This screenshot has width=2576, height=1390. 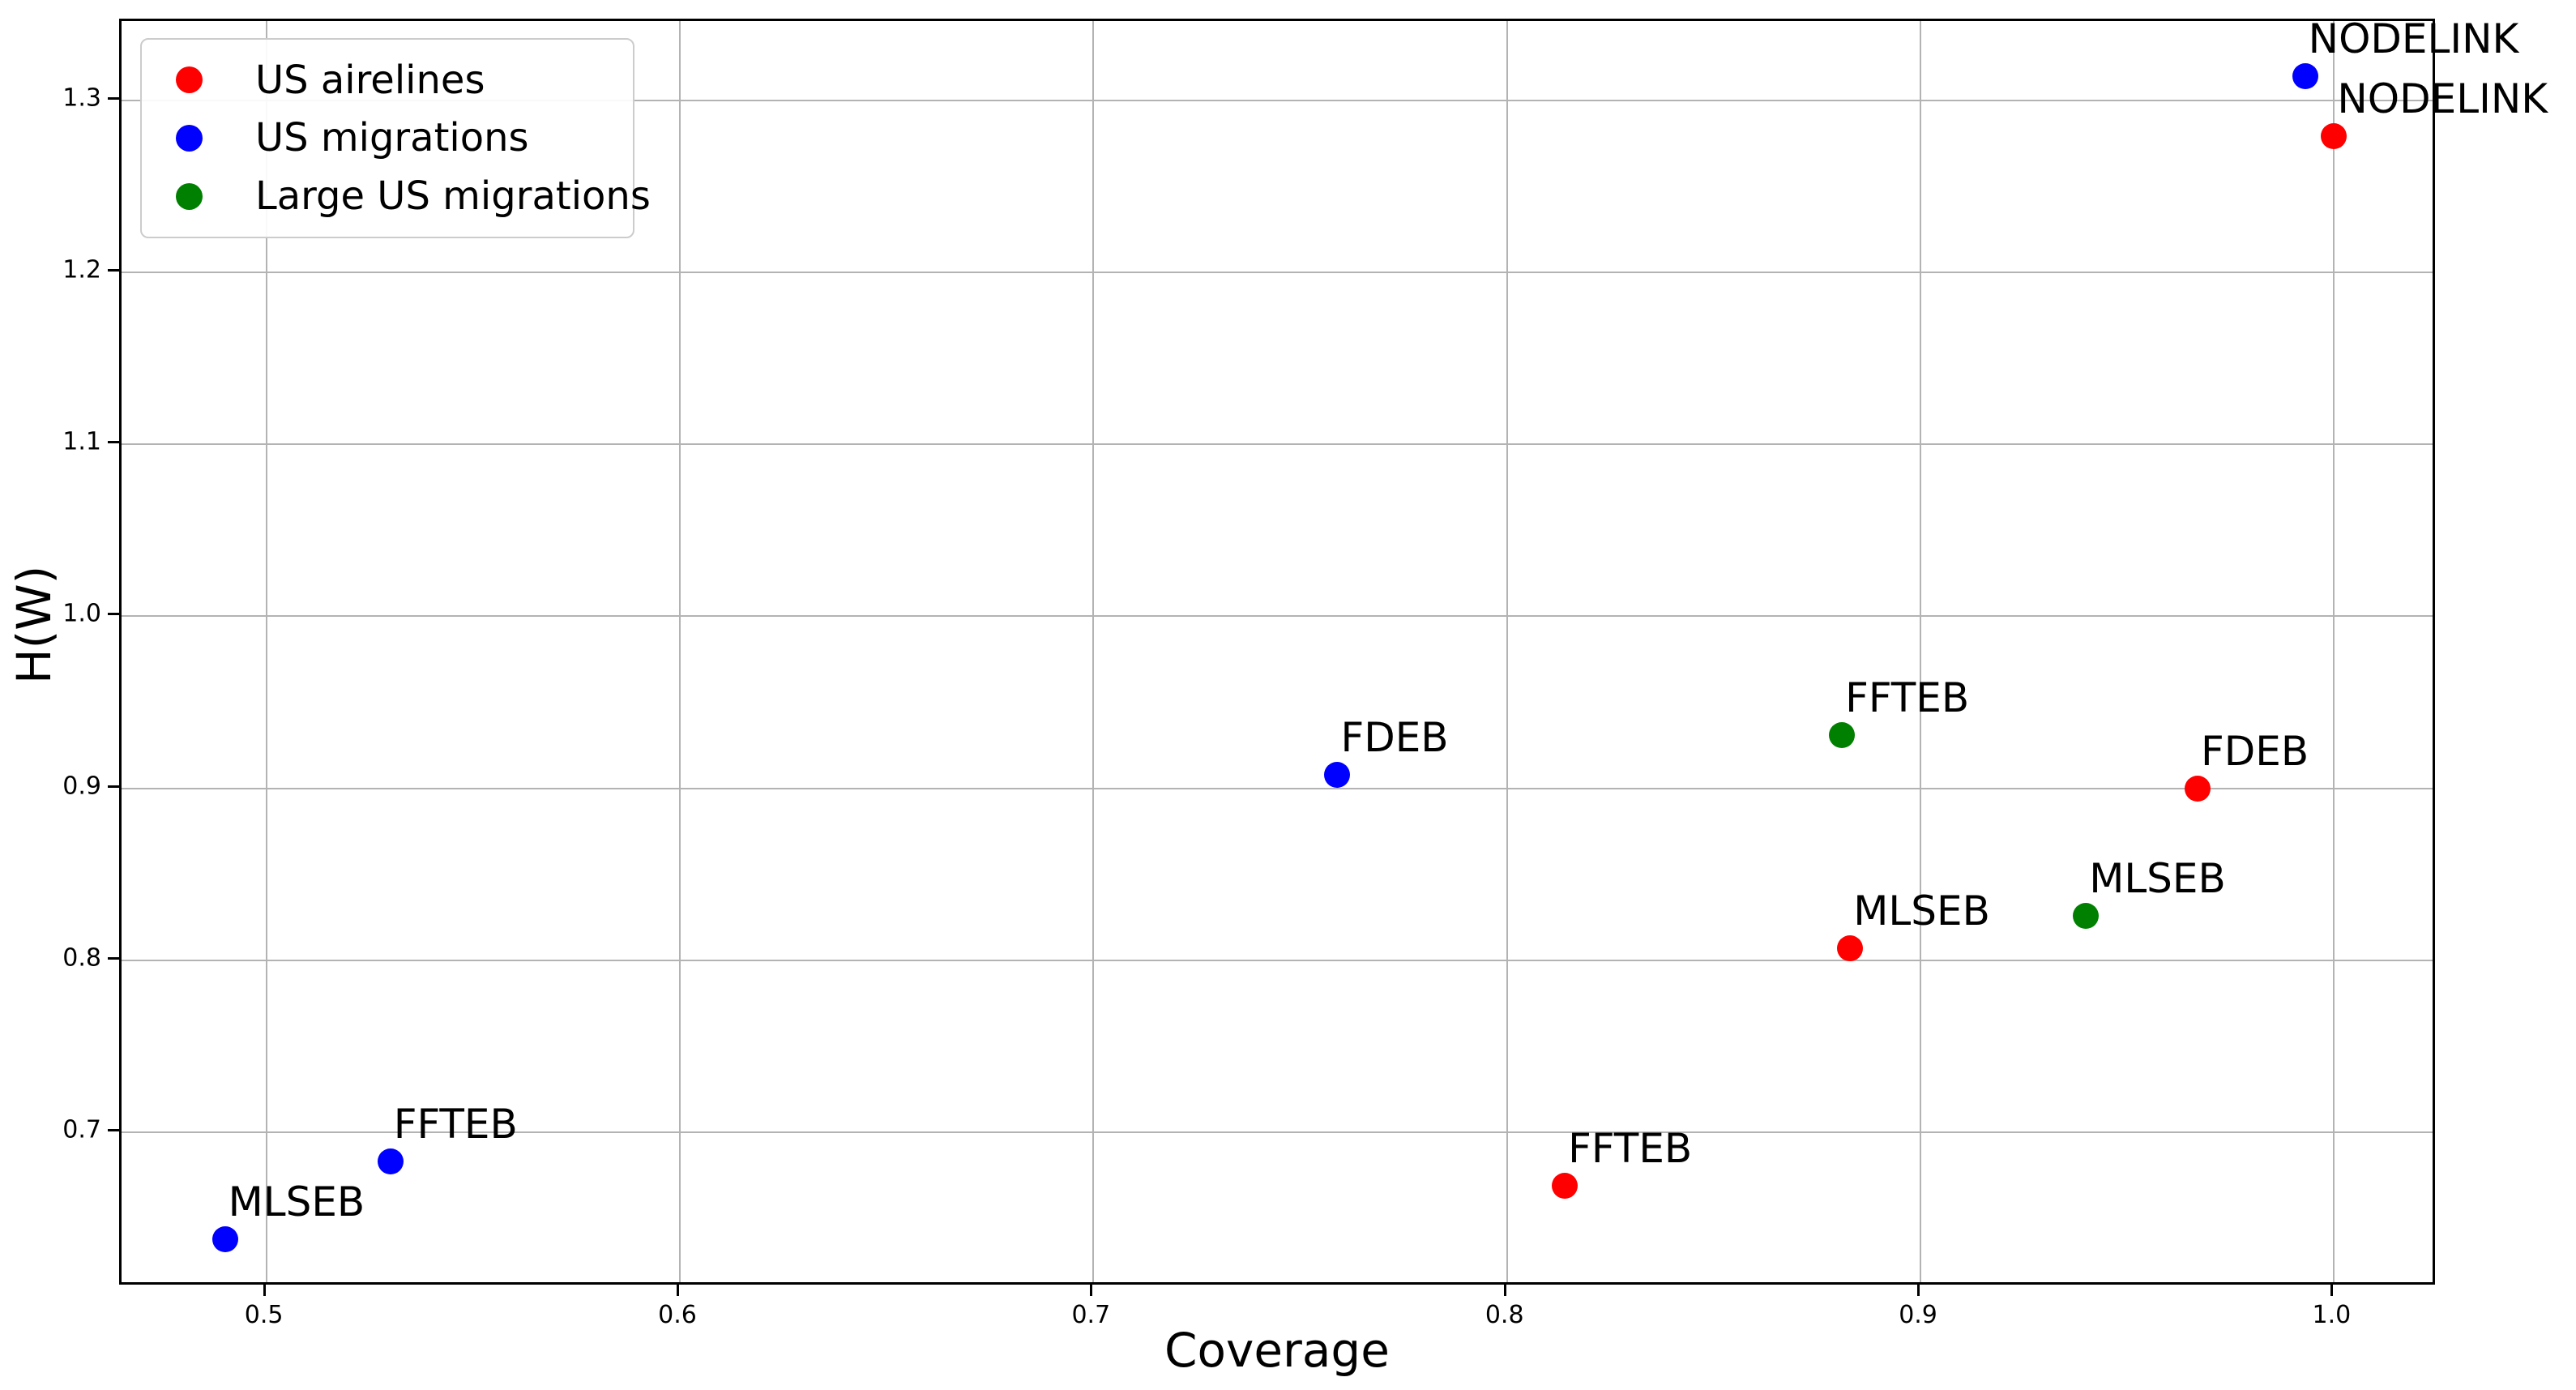 What do you see at coordinates (453, 197) in the screenshot?
I see `legend-item-label: Large US migrations` at bounding box center [453, 197].